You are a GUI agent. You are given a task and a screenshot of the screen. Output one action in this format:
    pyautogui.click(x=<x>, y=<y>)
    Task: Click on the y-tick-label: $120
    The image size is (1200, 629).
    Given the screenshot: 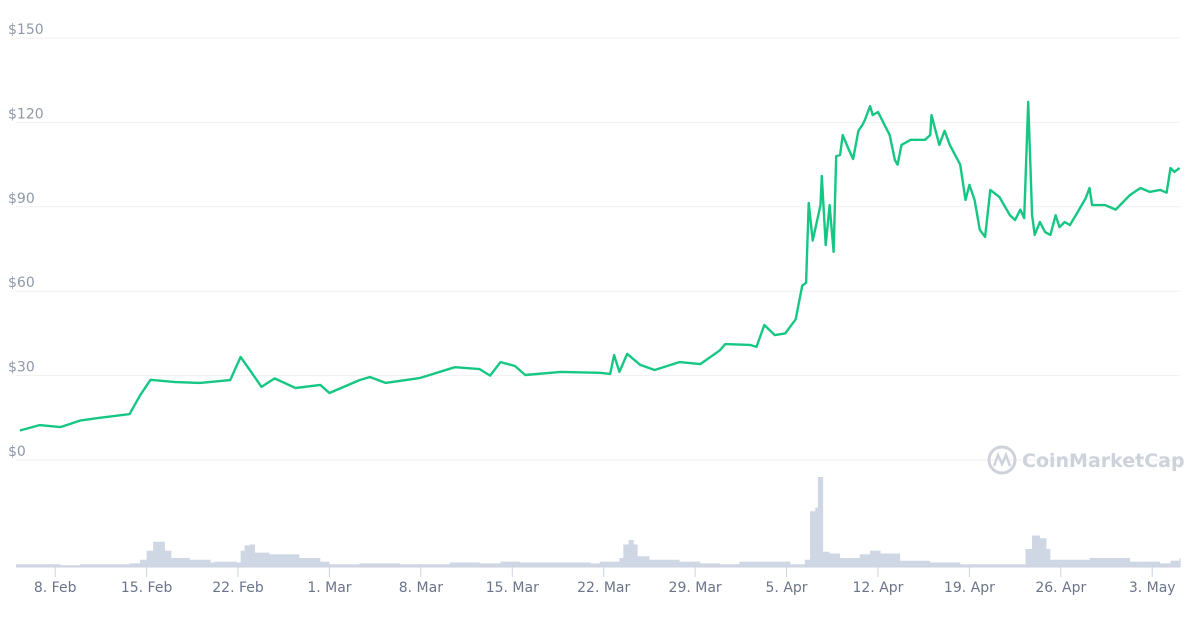 What is the action you would take?
    pyautogui.click(x=26, y=114)
    